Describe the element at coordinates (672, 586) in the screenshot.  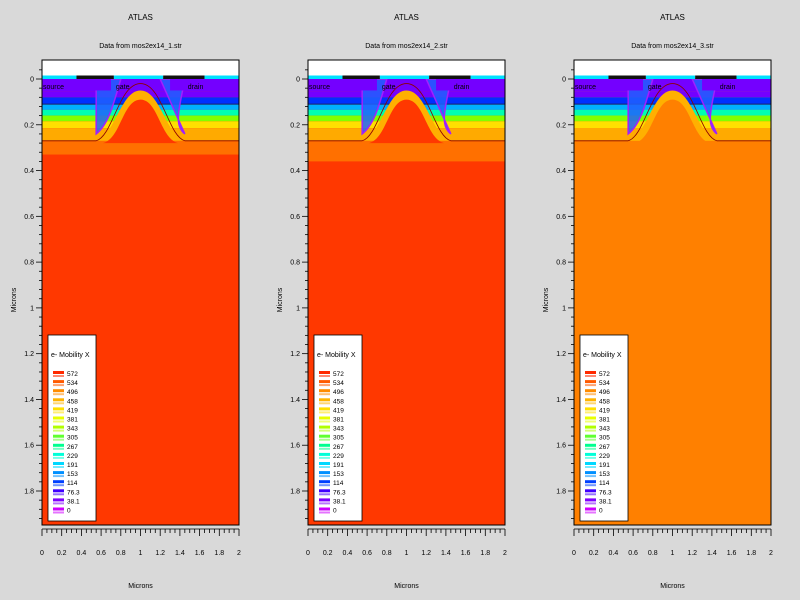
I see `x-axis-label: Microns` at that location.